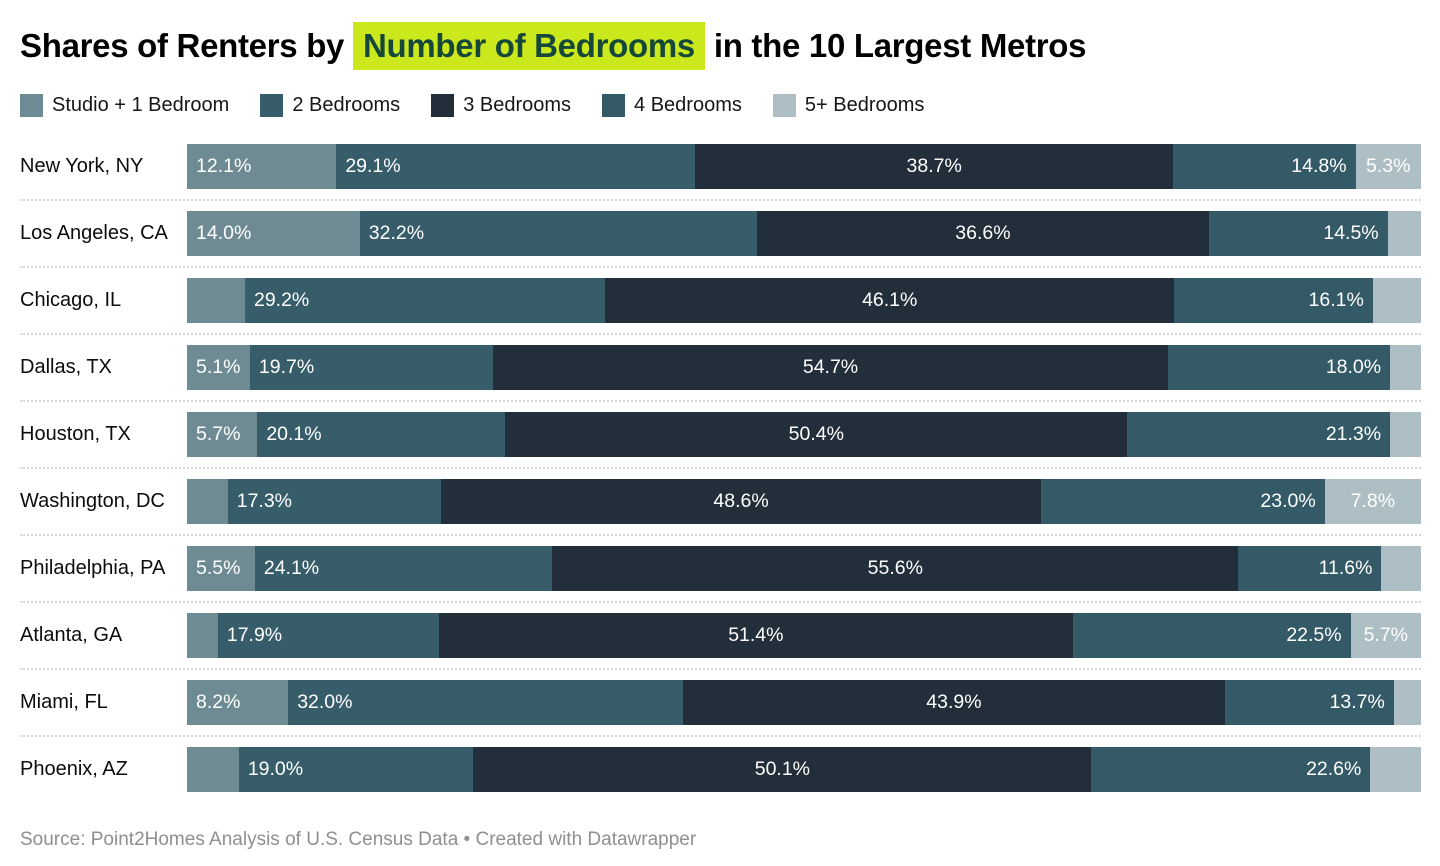 The image size is (1440, 866). I want to click on chart-row: Miami, FL 8.2% 32.0% 43.9% 13.7%, so click(720, 702).